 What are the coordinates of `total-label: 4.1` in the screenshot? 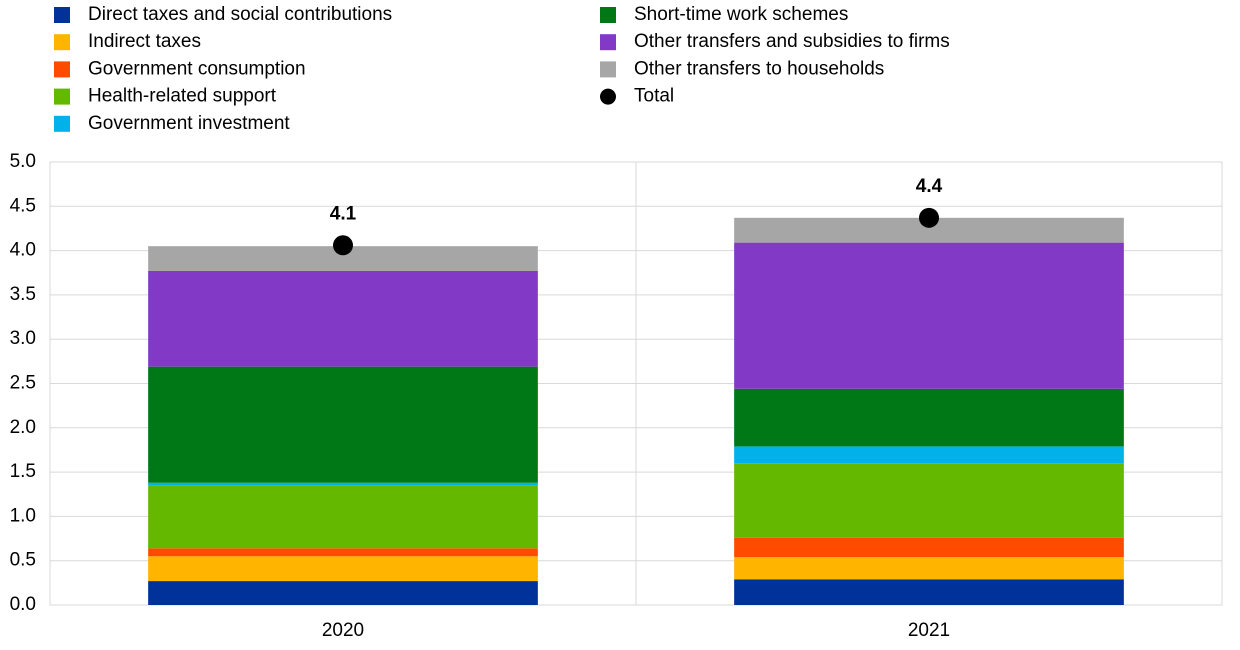 It's located at (343, 213).